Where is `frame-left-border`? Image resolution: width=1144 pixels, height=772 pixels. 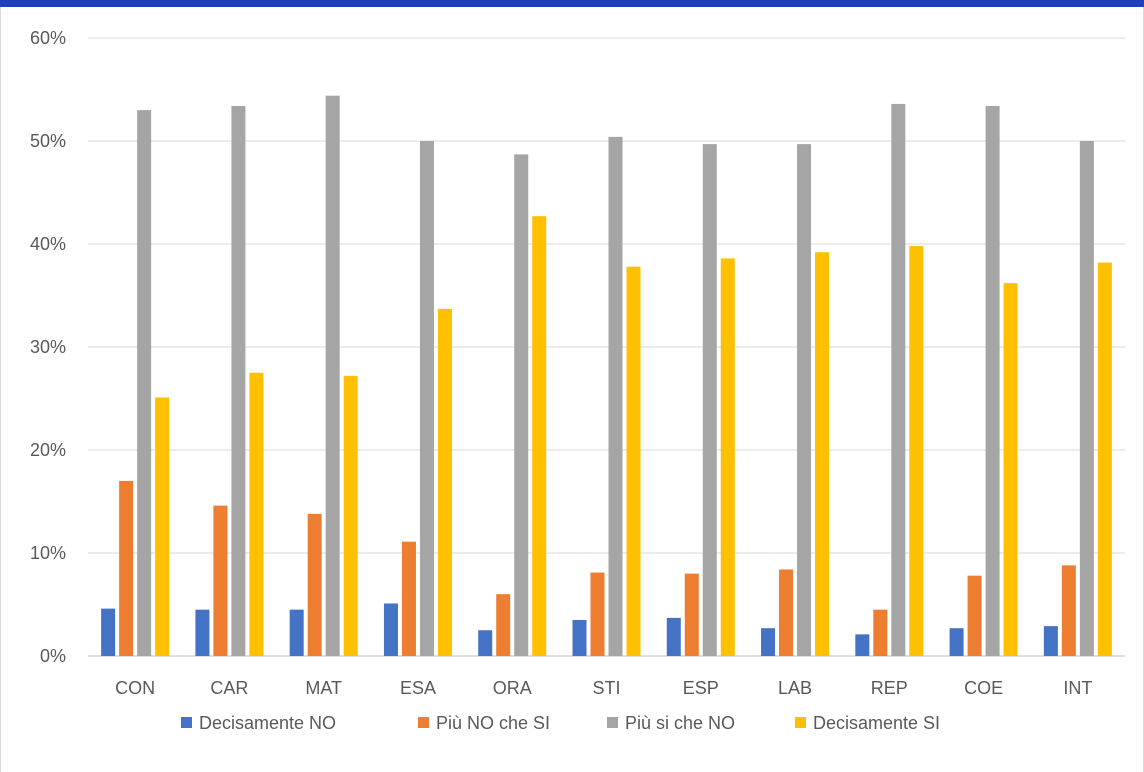 frame-left-border is located at coordinates (0, 389).